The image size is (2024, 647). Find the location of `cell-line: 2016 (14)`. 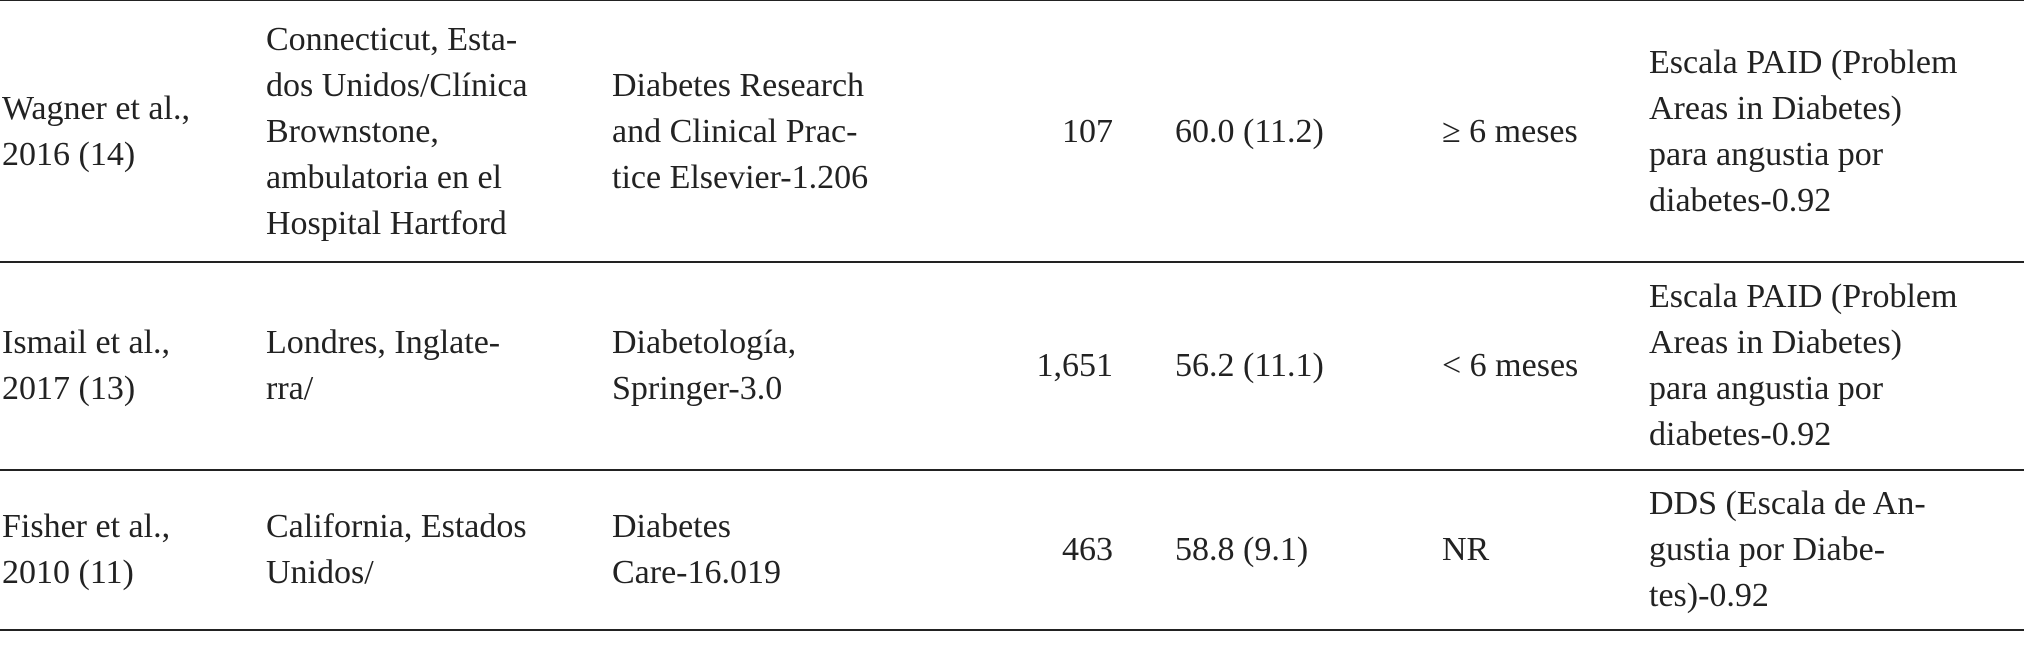

cell-line: 2016 (14) is located at coordinates (69, 154).